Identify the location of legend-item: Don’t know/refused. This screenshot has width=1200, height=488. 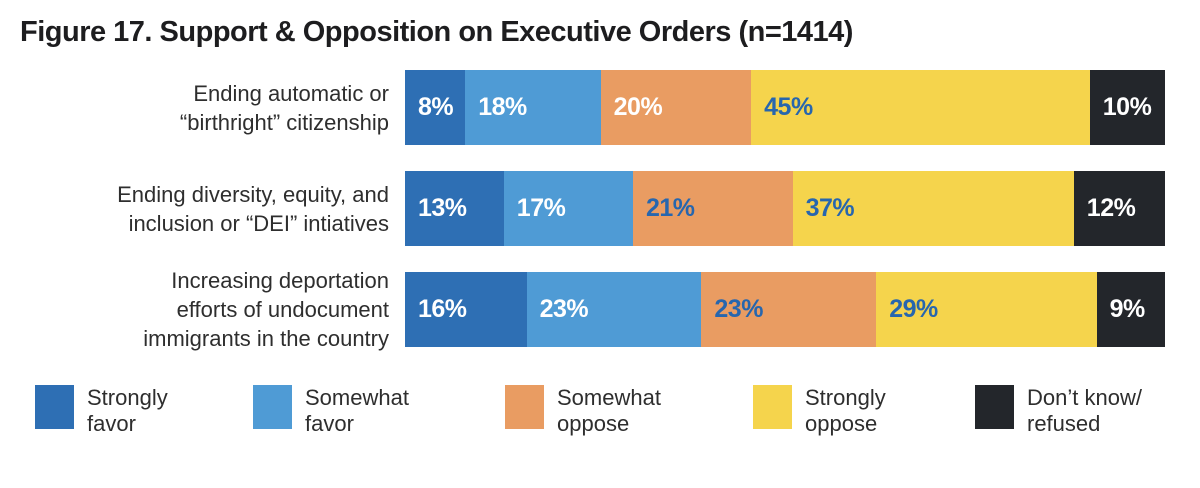
(1058, 411).